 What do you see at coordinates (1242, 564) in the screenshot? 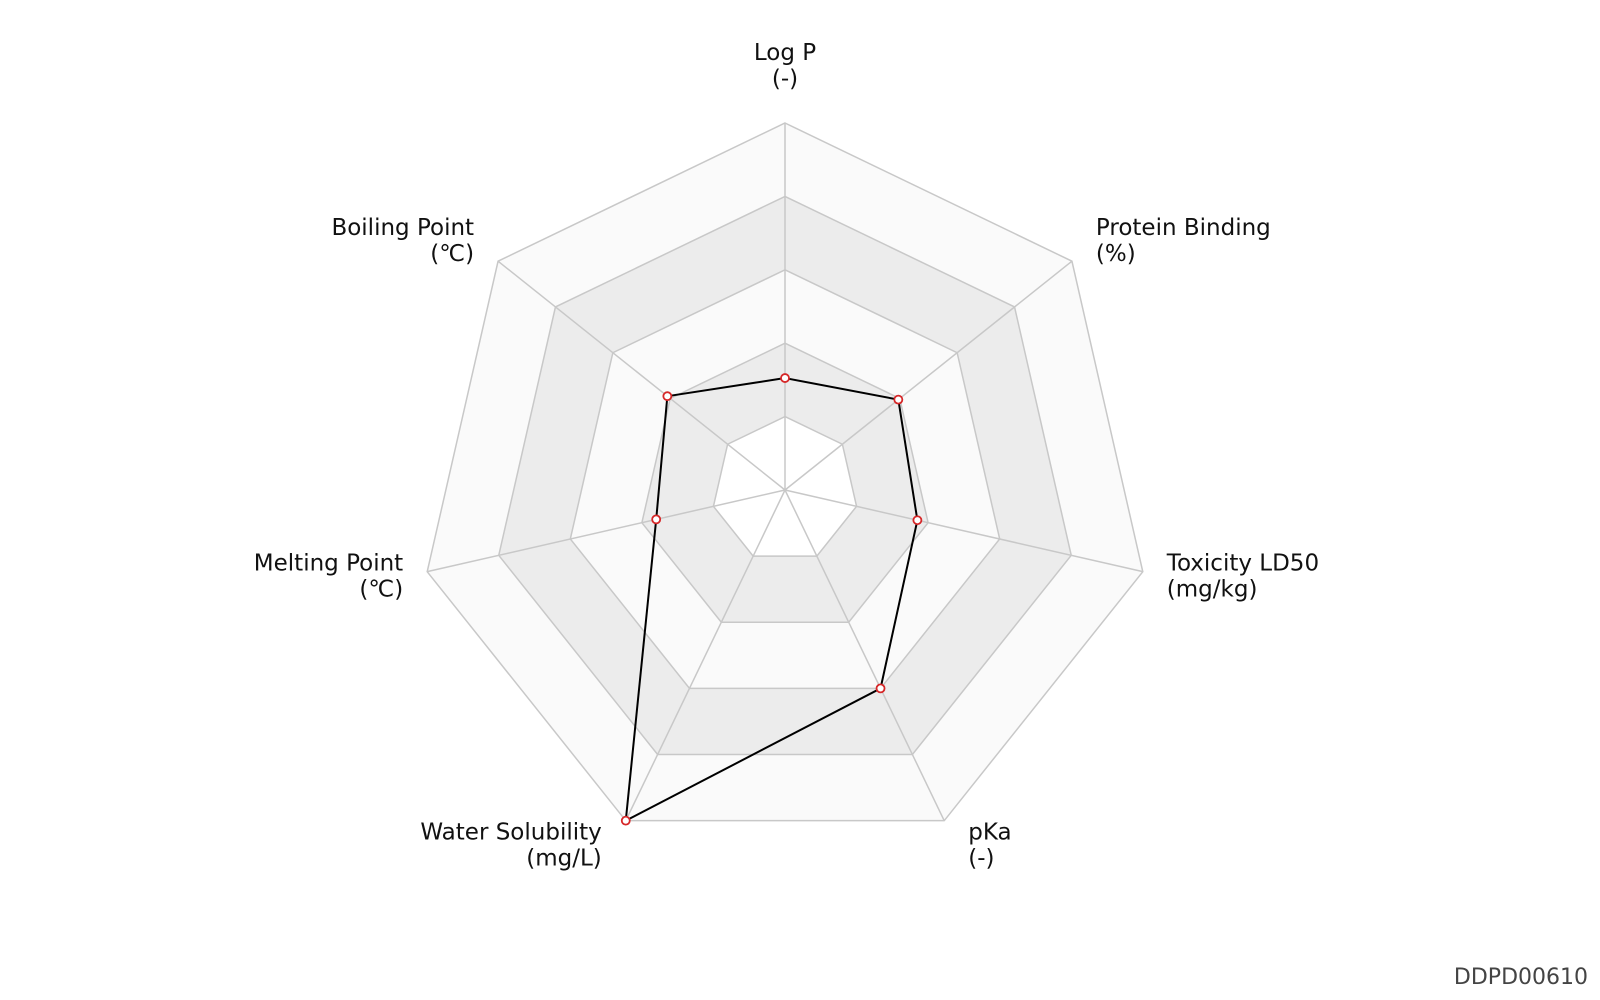
I see `axis-label: Toxicity LD50` at bounding box center [1242, 564].